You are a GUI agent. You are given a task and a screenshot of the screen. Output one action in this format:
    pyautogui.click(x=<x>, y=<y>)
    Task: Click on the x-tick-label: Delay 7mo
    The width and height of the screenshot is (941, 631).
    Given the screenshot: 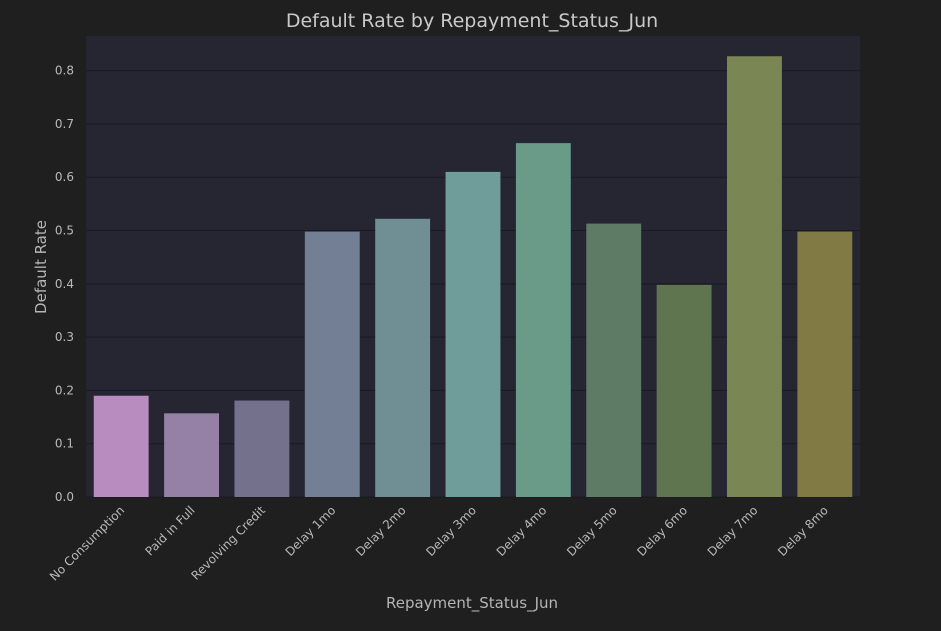 What is the action you would take?
    pyautogui.click(x=733, y=531)
    